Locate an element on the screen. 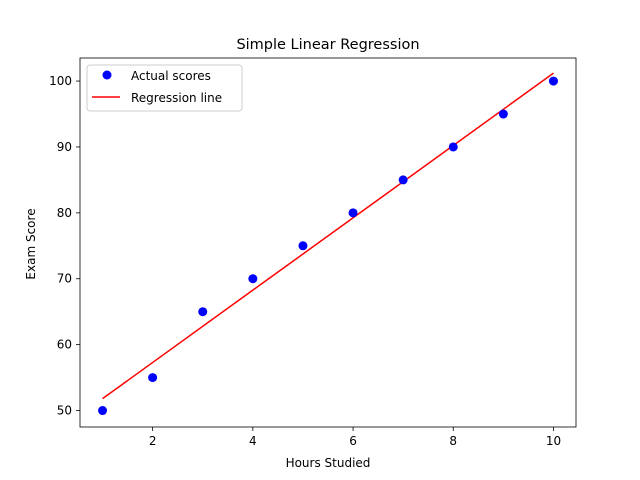 Image resolution: width=640 pixels, height=480 pixels. y-tick-label: 70 is located at coordinates (64, 279).